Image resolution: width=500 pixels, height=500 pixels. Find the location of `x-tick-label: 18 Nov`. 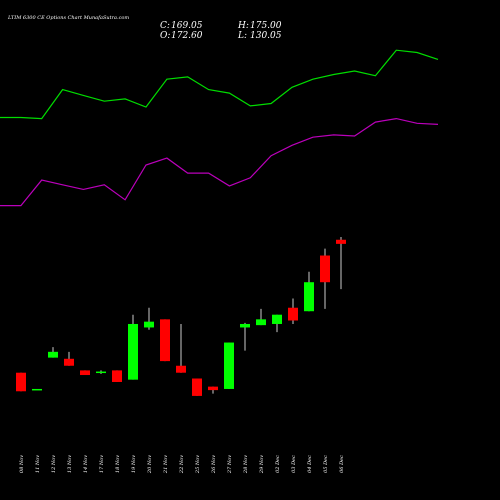

x-tick-label: 18 Nov is located at coordinates (118, 464).